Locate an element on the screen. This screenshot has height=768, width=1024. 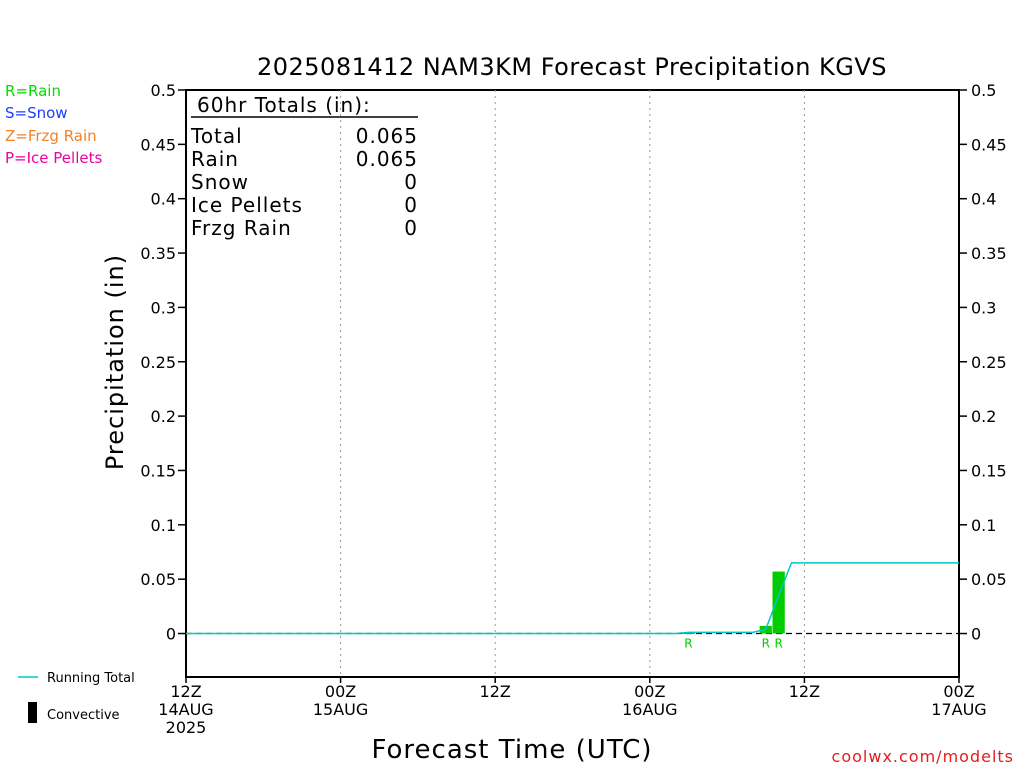
totals-label-ice: Ice Pellets is located at coordinates (247, 205).